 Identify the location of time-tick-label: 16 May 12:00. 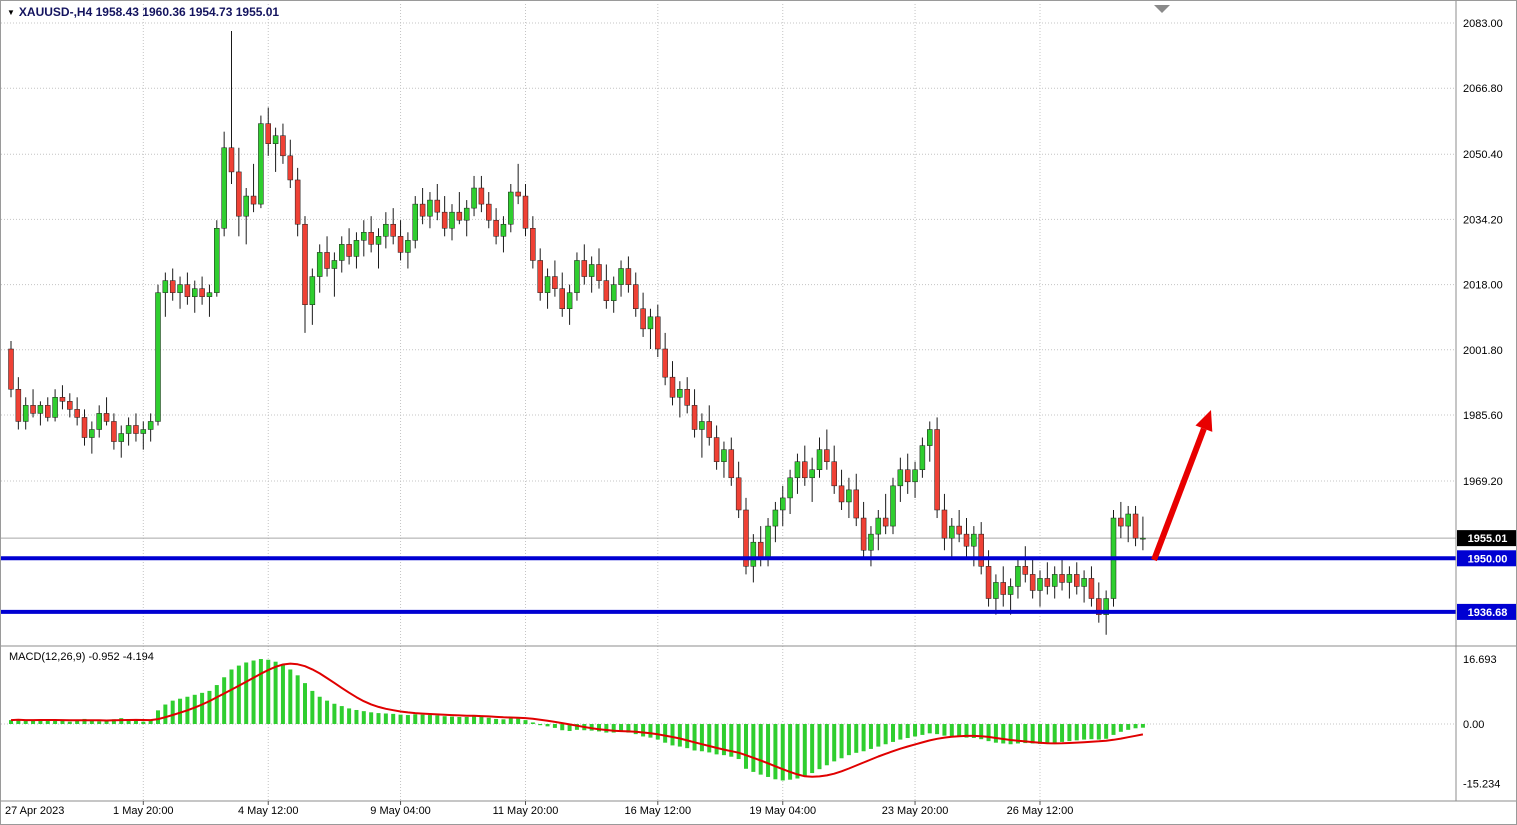
(657, 811).